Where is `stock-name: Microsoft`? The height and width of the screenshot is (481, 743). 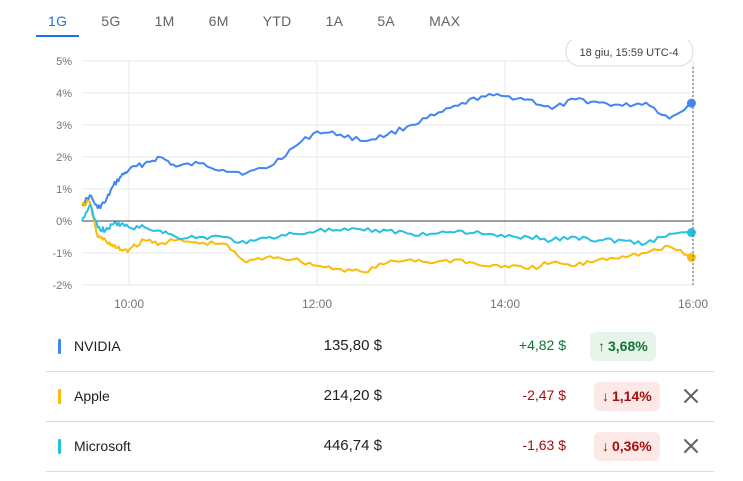 stock-name: Microsoft is located at coordinates (102, 446).